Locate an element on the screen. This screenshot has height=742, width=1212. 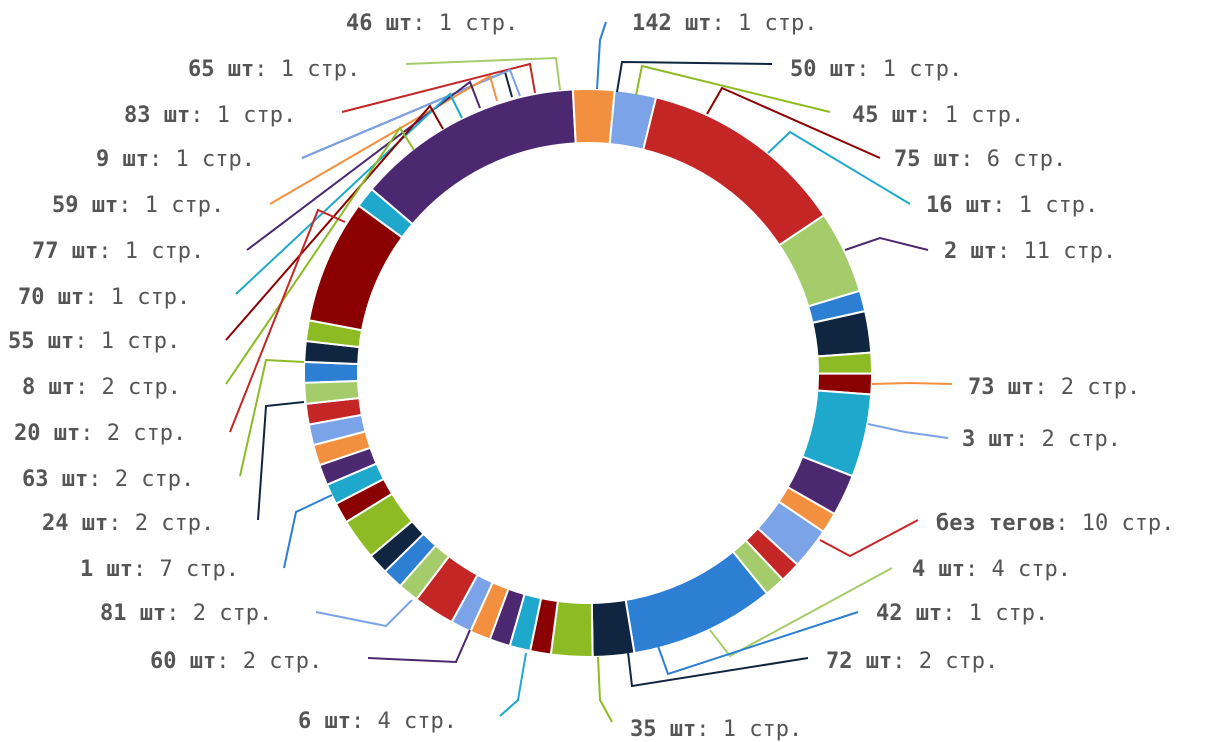
slice-label-16-шт: 16 шт: 1 стр. is located at coordinates (1012, 205).